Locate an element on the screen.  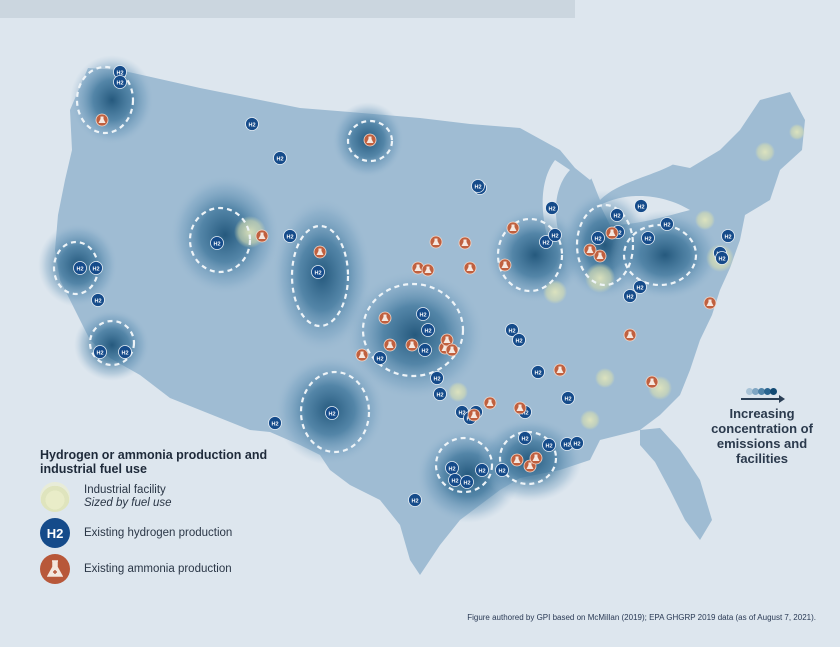
legend-label: Existing hydrogen production is located at coordinates (158, 532).